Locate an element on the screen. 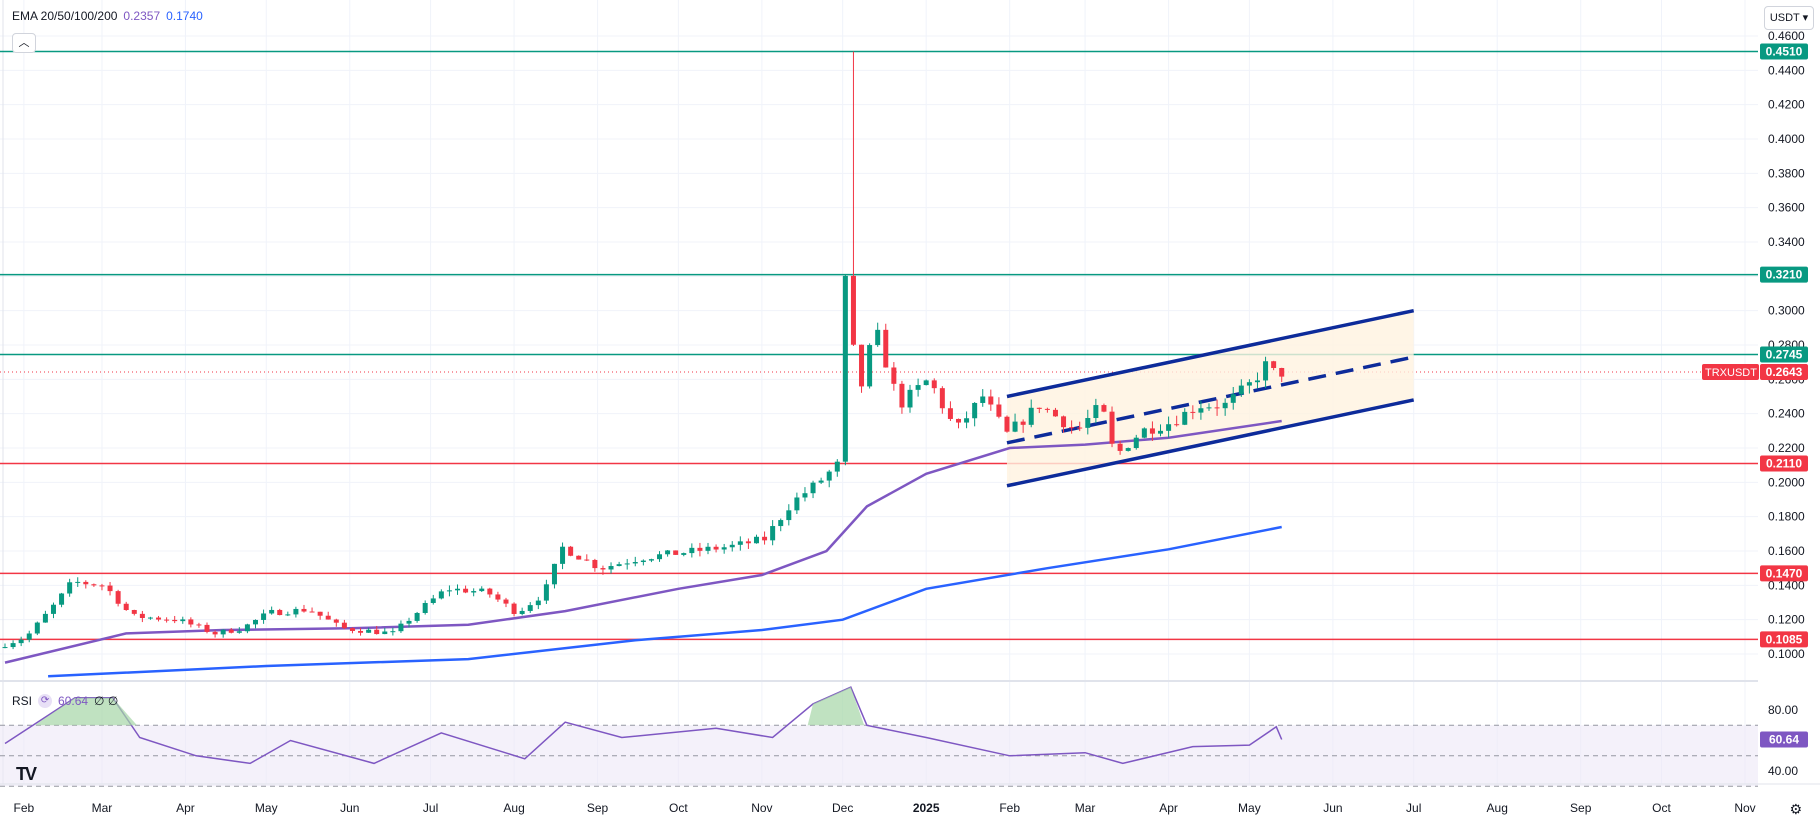 The height and width of the screenshot is (827, 1820). price-tick-label: 0.3000 is located at coordinates (1786, 311).